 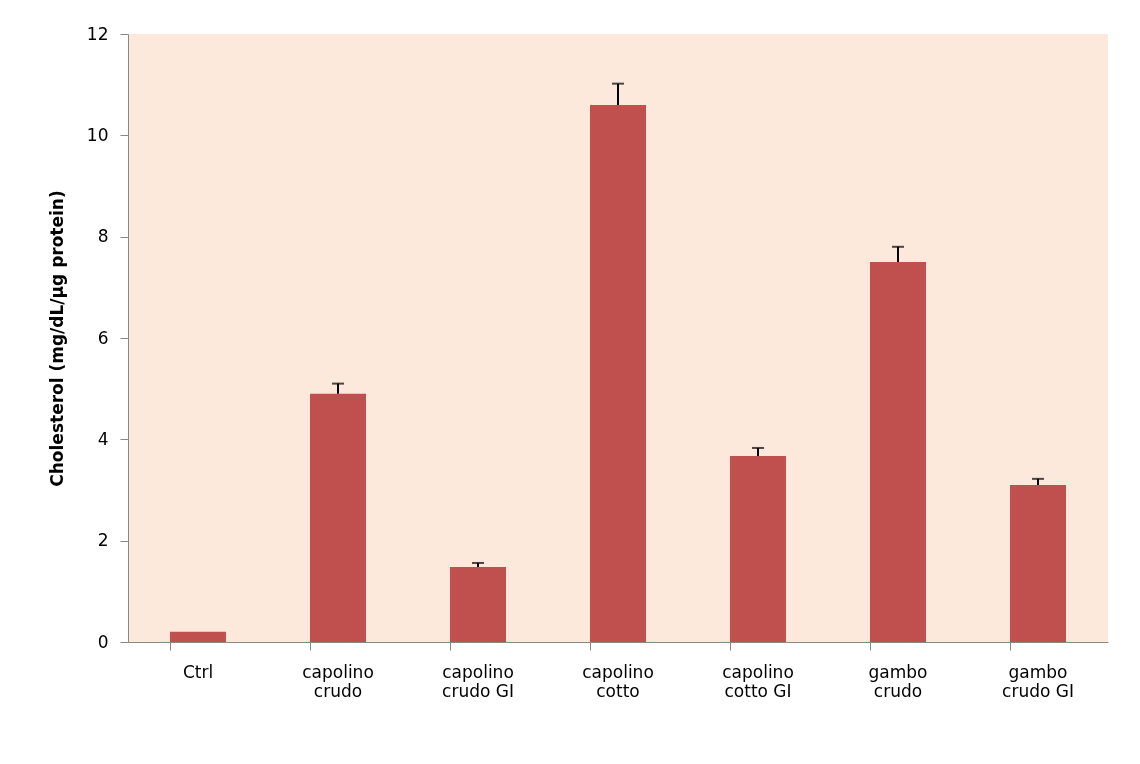 I want to click on x-tick-label: Ctrl, so click(x=198, y=671).